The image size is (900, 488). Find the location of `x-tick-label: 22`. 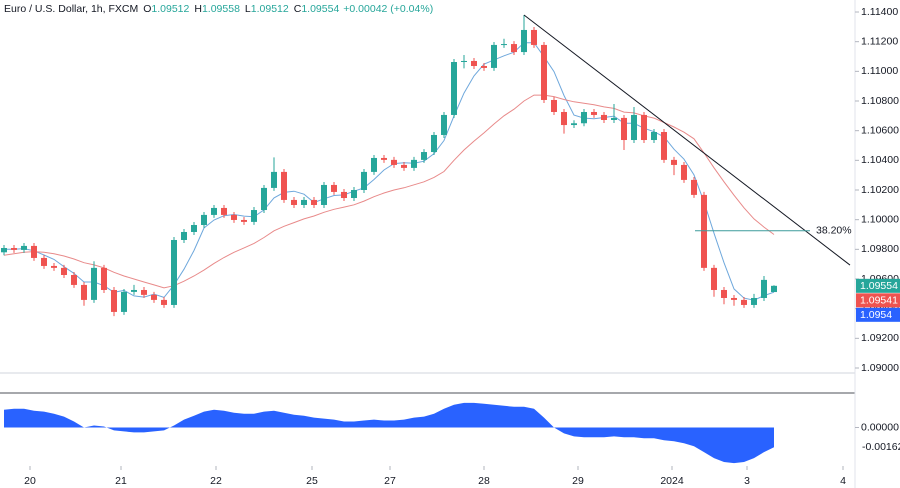

x-tick-label: 22 is located at coordinates (216, 481).